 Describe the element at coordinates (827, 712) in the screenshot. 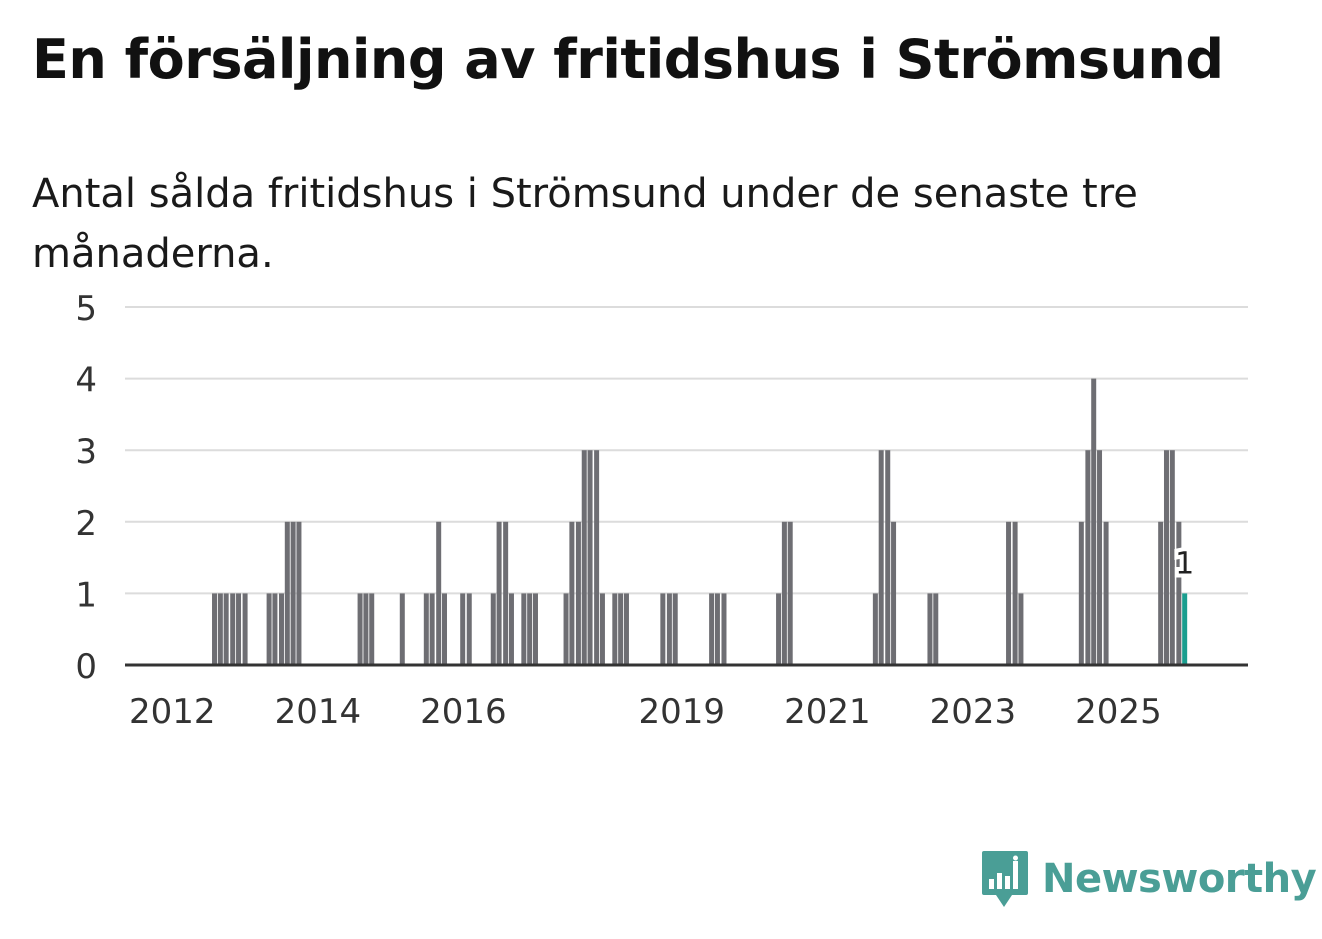

I see `x-tick-label: 2021` at that location.